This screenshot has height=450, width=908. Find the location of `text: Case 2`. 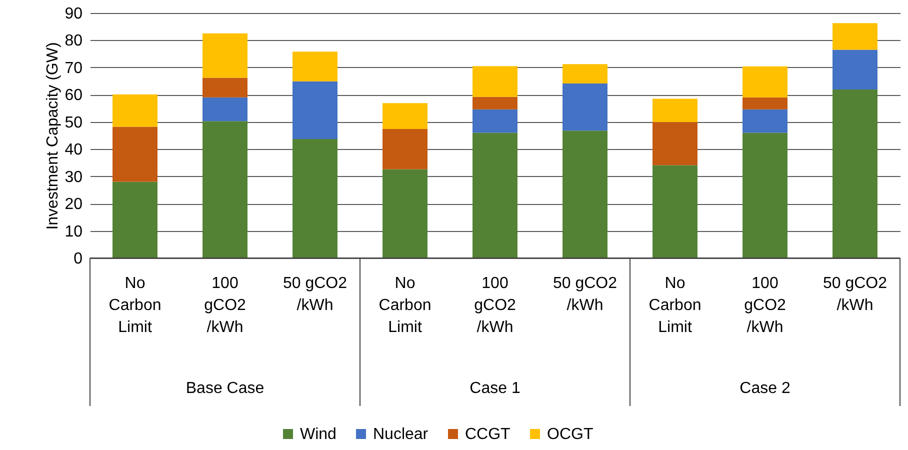

text: Case 2 is located at coordinates (765, 388).